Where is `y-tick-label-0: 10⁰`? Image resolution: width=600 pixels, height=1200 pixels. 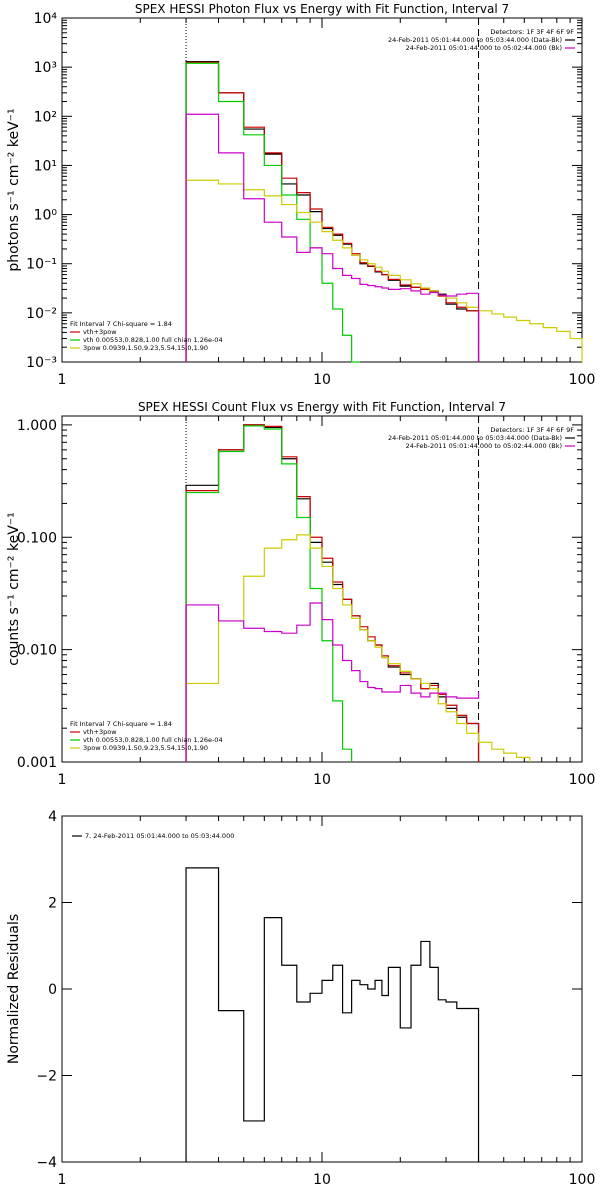 y-tick-label-0: 10⁰ is located at coordinates (46, 216).